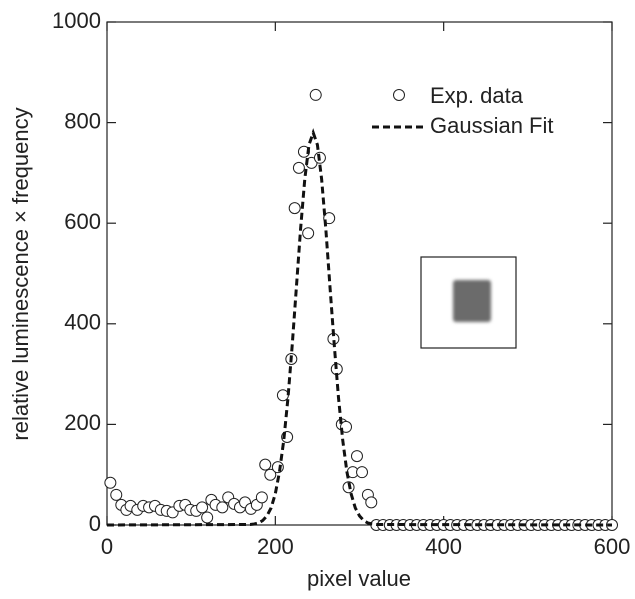  Describe the element at coordinates (82, 322) in the screenshot. I see `y-tick-label: 400` at that location.